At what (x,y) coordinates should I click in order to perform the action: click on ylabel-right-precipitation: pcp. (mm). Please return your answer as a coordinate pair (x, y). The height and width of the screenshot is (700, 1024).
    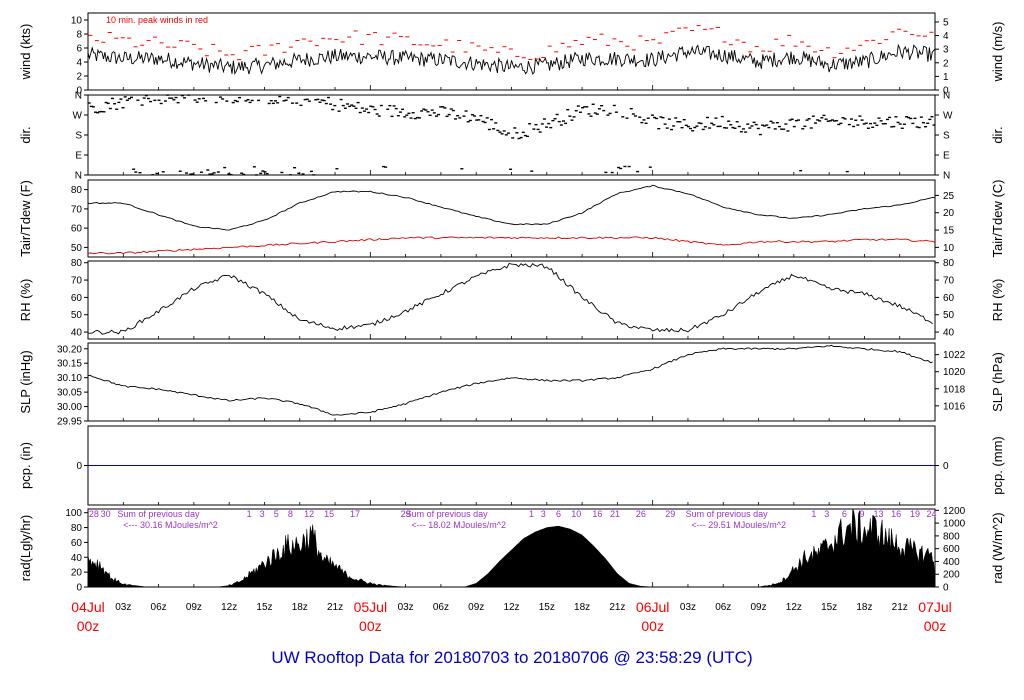
    Looking at the image, I should click on (997, 465).